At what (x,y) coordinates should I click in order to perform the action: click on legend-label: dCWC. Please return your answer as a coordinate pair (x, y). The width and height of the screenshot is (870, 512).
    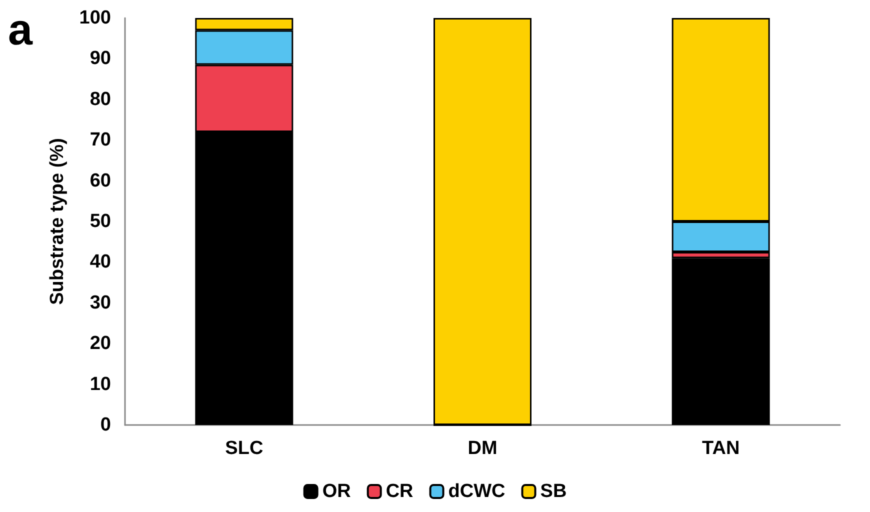
    Looking at the image, I should click on (477, 491).